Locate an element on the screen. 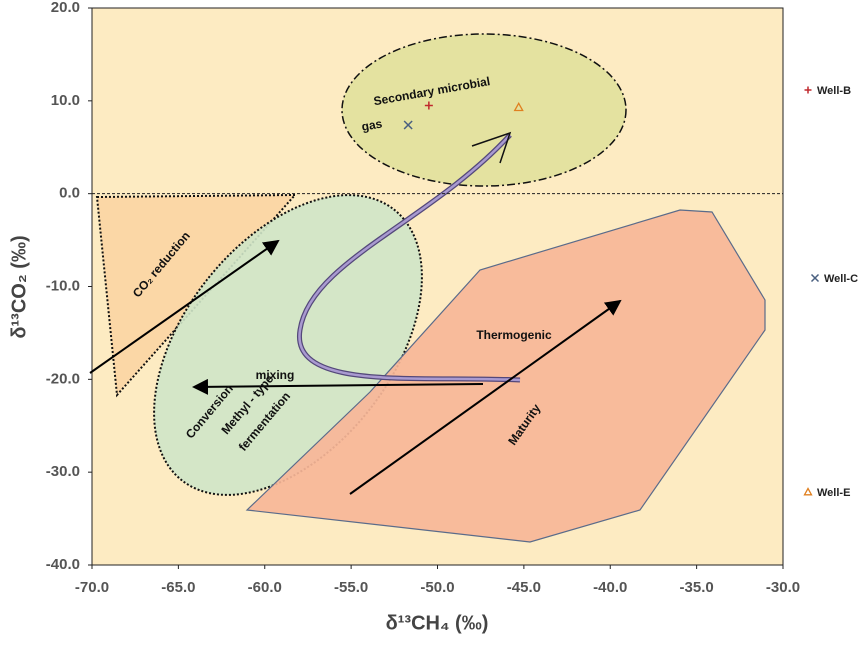 The image size is (865, 646). x-tick-label: -70.0 is located at coordinates (92, 587).